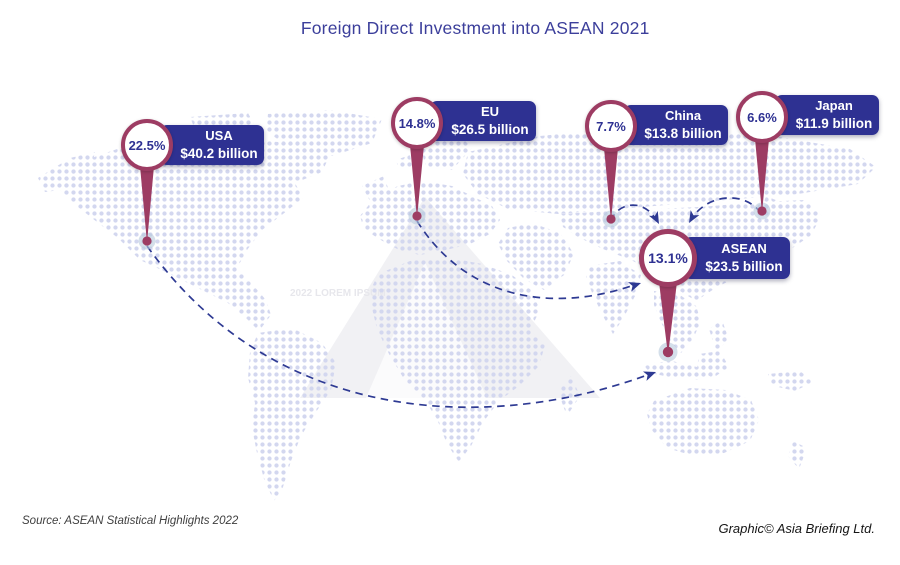 This screenshot has width=900, height=565. I want to click on china-label-box: China $13.8 billion, so click(676, 125).